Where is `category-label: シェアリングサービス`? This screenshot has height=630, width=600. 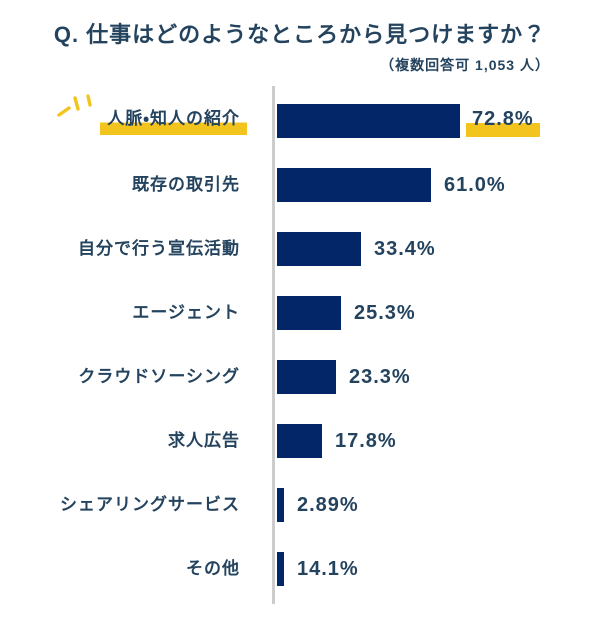
category-label: シェアリングサービス is located at coordinates (150, 504).